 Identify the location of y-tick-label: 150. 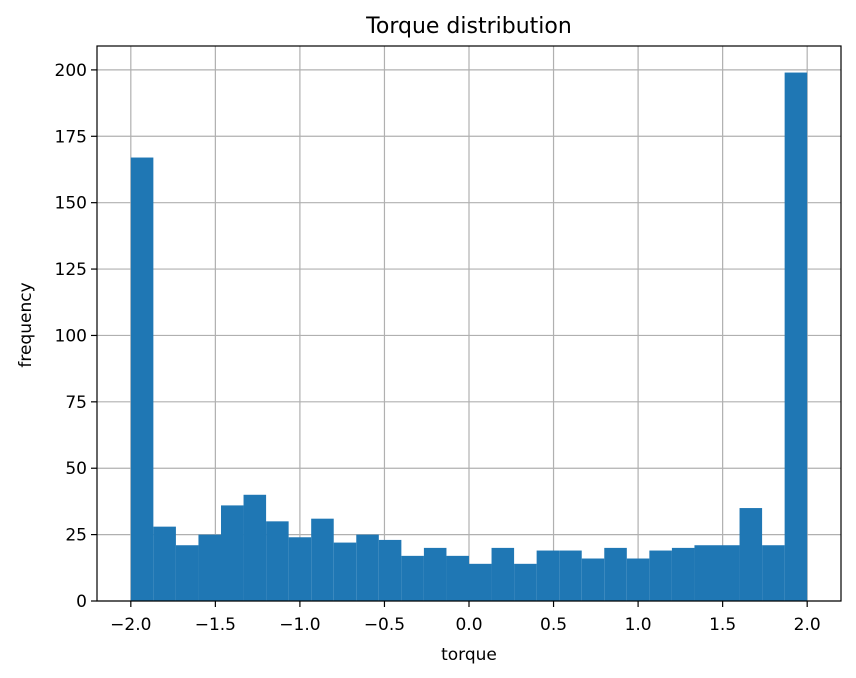
(71, 204).